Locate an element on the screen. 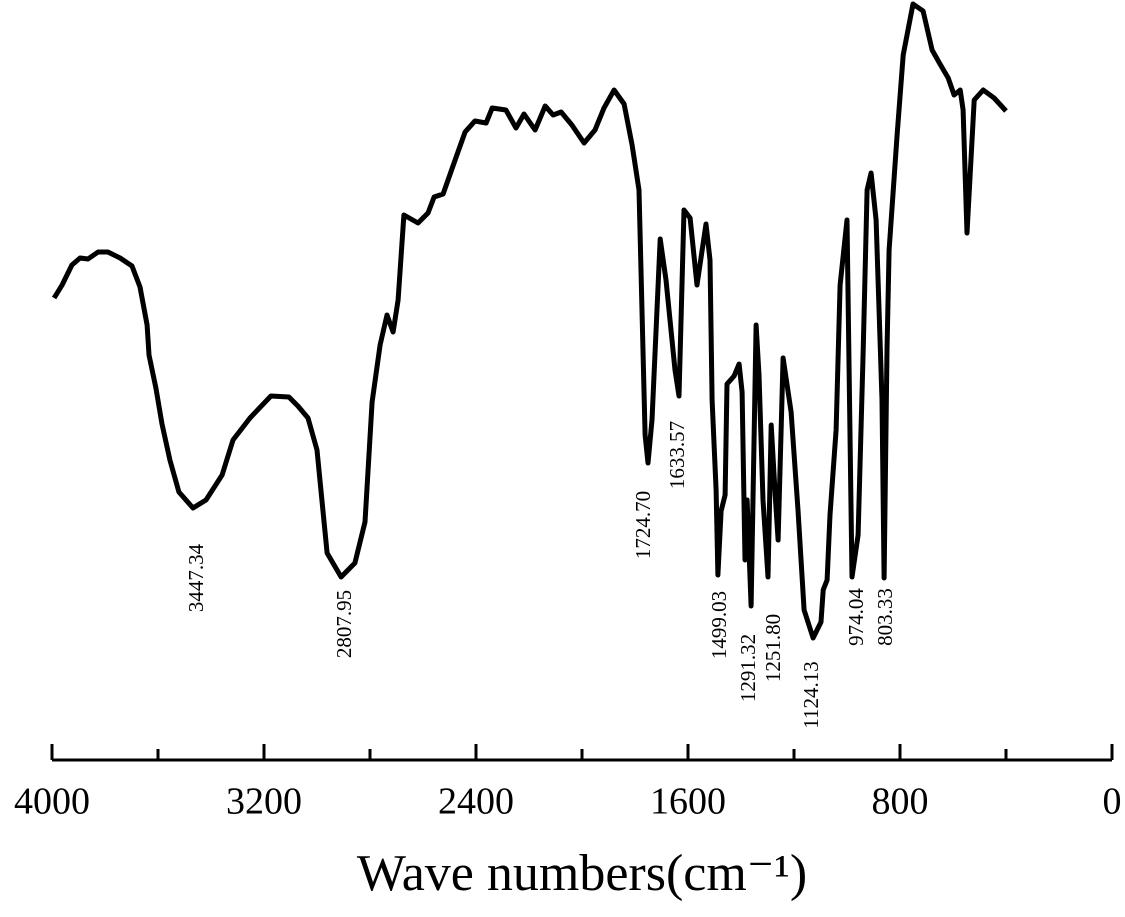 Image resolution: width=1125 pixels, height=917 pixels. peak-label: 1291.32 is located at coordinates (748, 668).